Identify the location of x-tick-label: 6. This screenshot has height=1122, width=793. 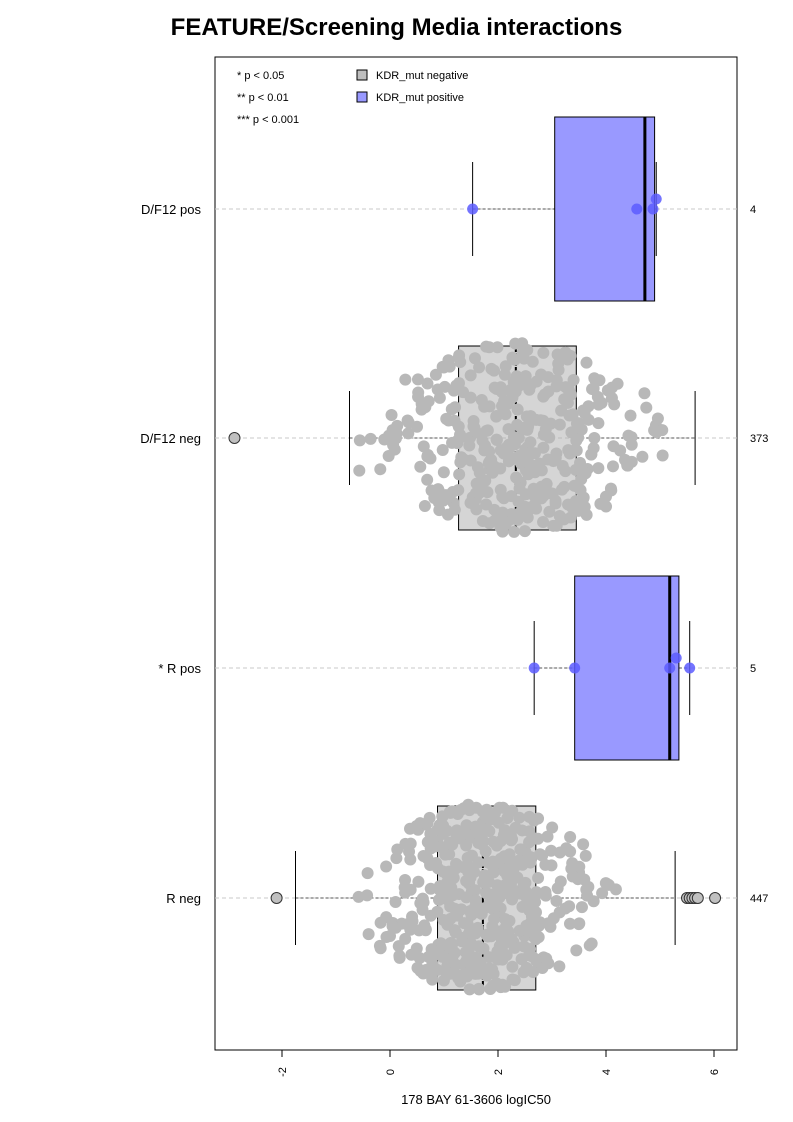
(715, 1072).